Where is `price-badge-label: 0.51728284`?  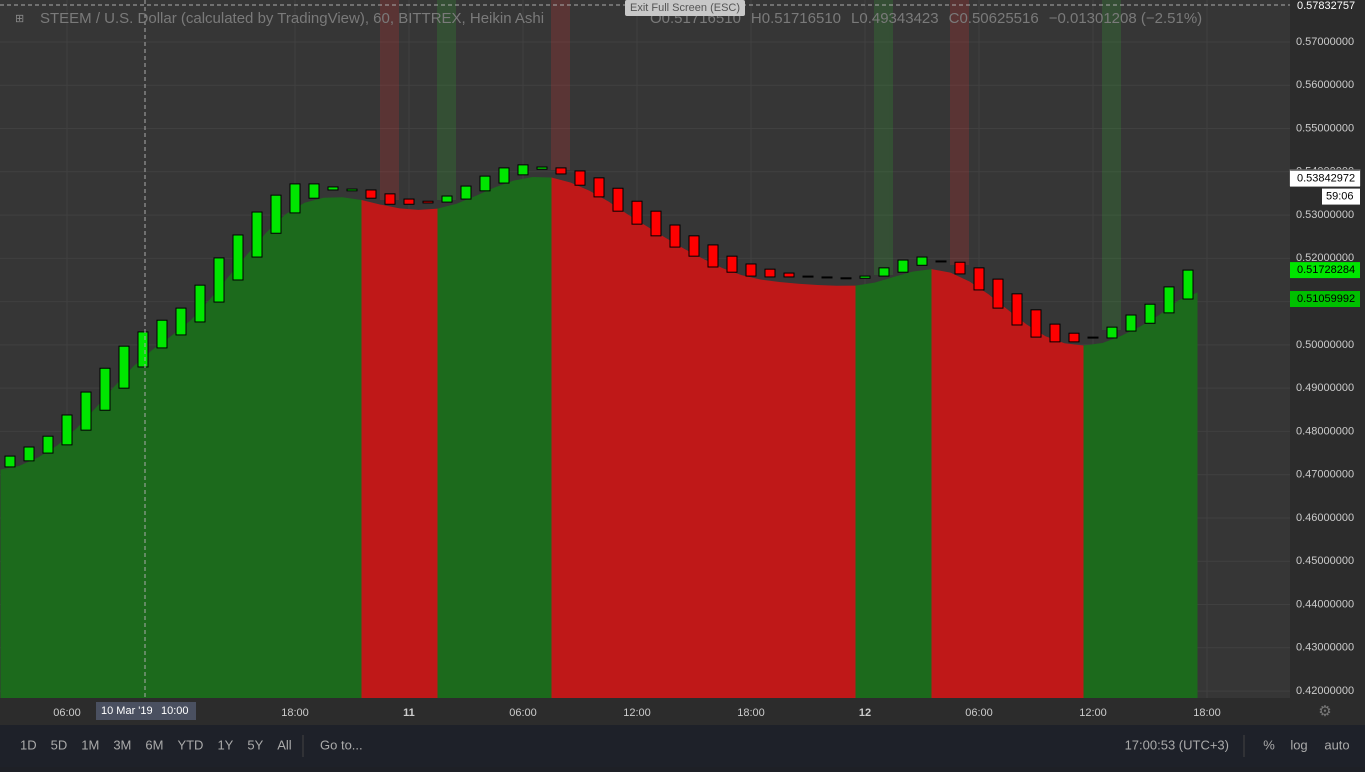 price-badge-label: 0.51728284 is located at coordinates (1326, 270).